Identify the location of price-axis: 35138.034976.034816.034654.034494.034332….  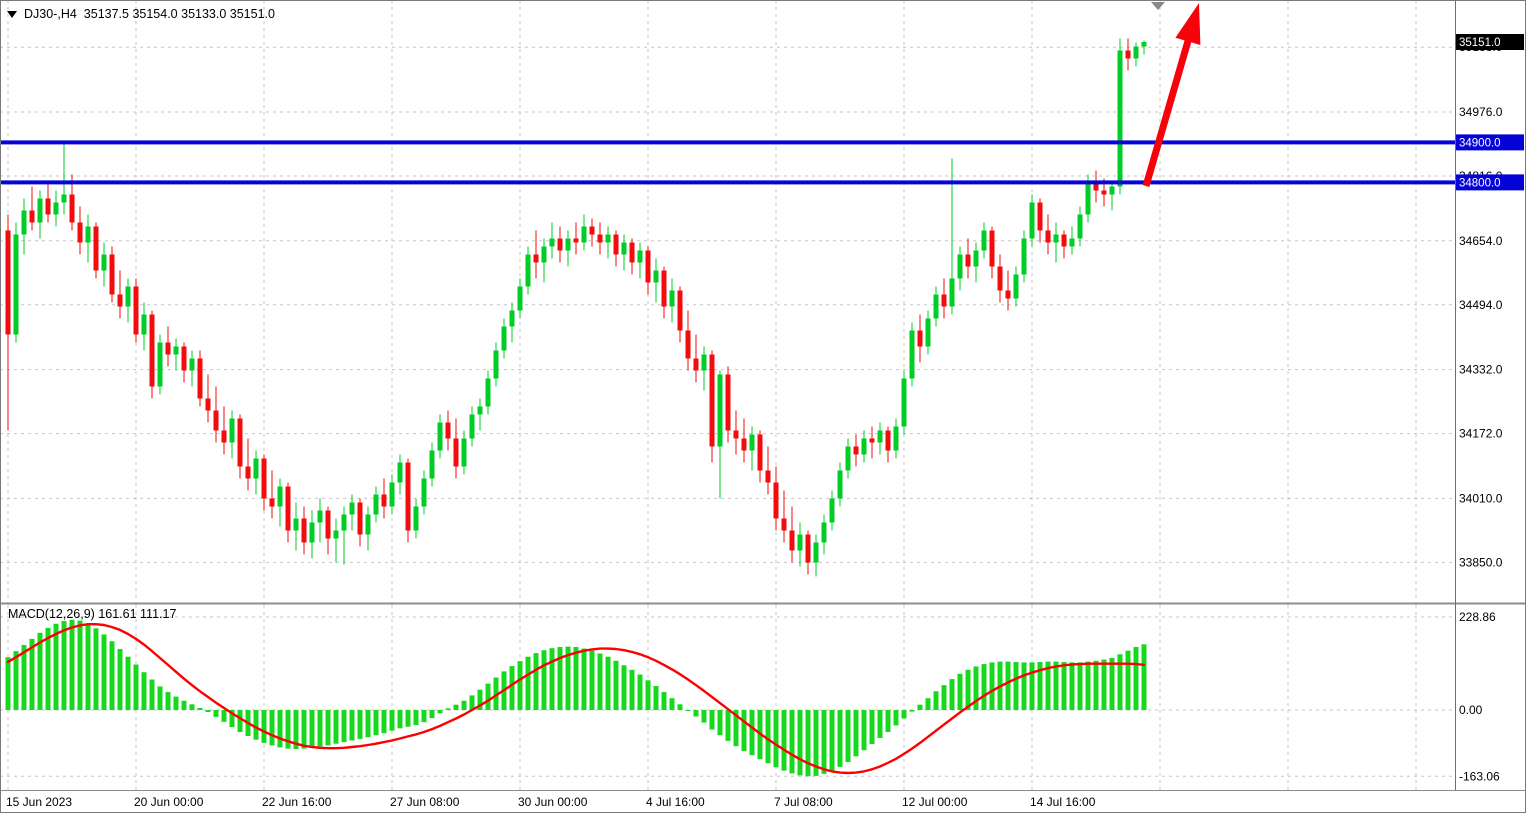
(1490, 408).